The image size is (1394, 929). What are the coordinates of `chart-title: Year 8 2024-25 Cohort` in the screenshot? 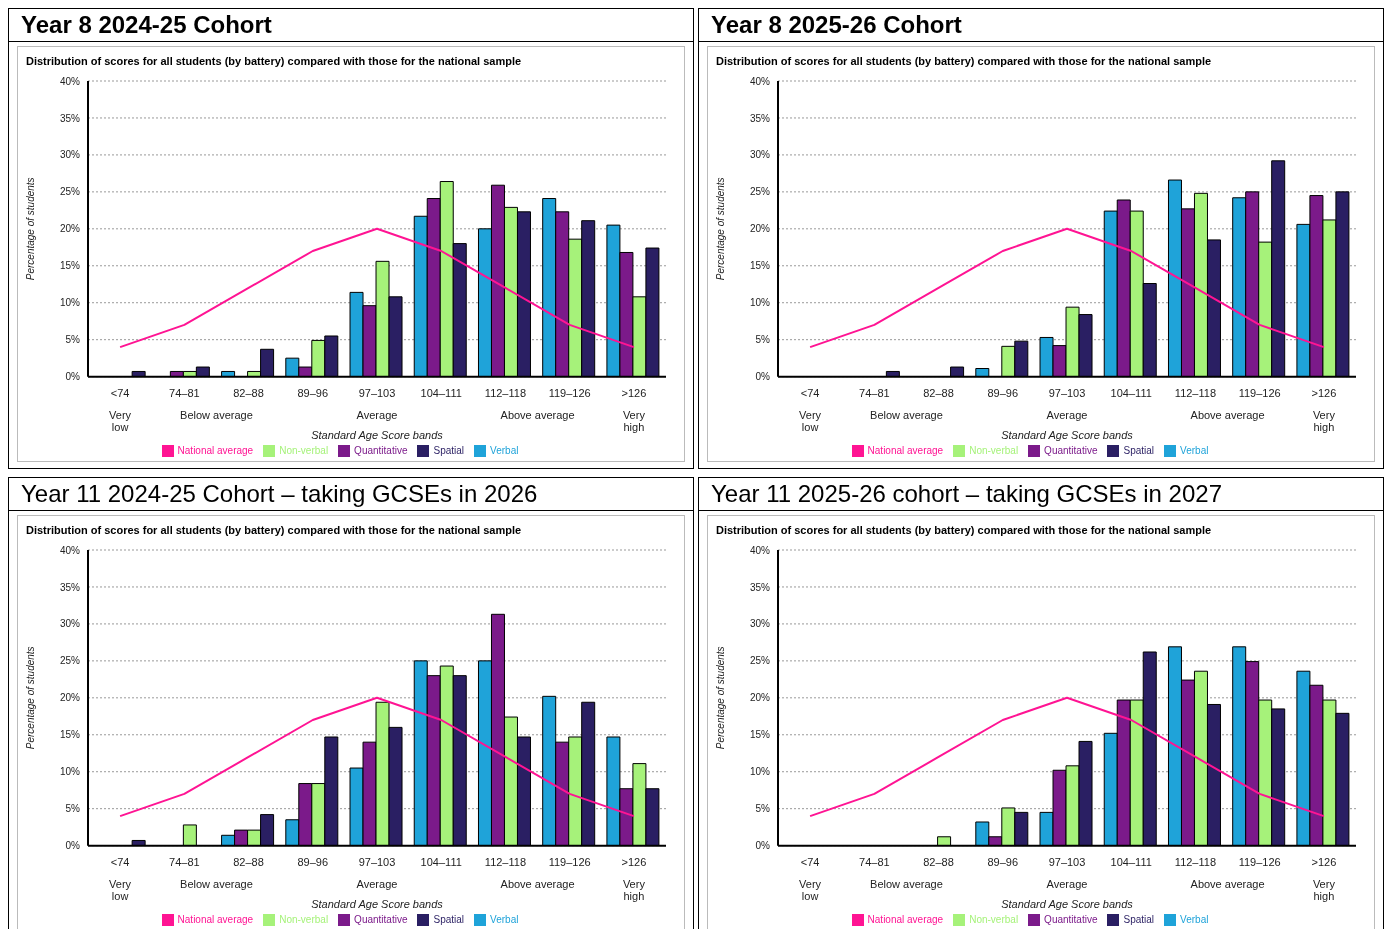 It's located at (351, 25).